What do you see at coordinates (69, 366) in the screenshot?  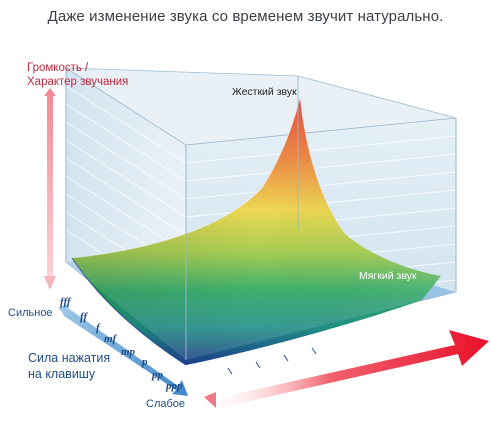 I see `key-press-axis-title: Сила нажатия на клавишу` at bounding box center [69, 366].